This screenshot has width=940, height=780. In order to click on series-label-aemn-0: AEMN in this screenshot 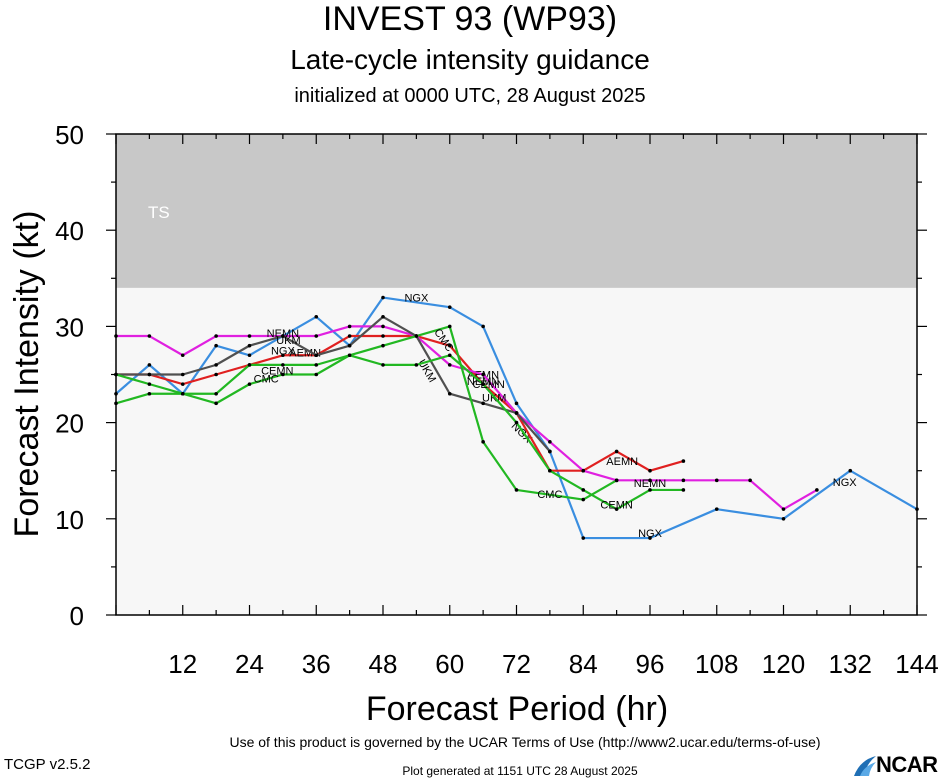, I will do `click(305, 353)`.